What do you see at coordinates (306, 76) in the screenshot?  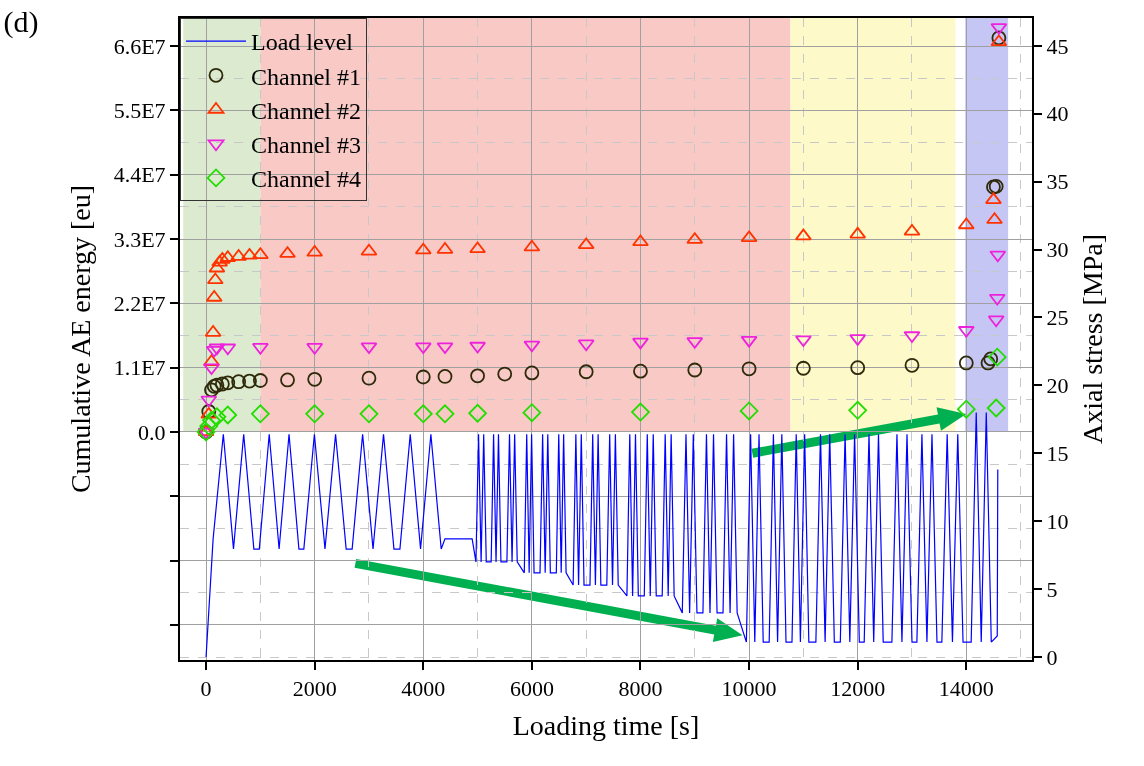 I see `legend-label: Channel #1` at bounding box center [306, 76].